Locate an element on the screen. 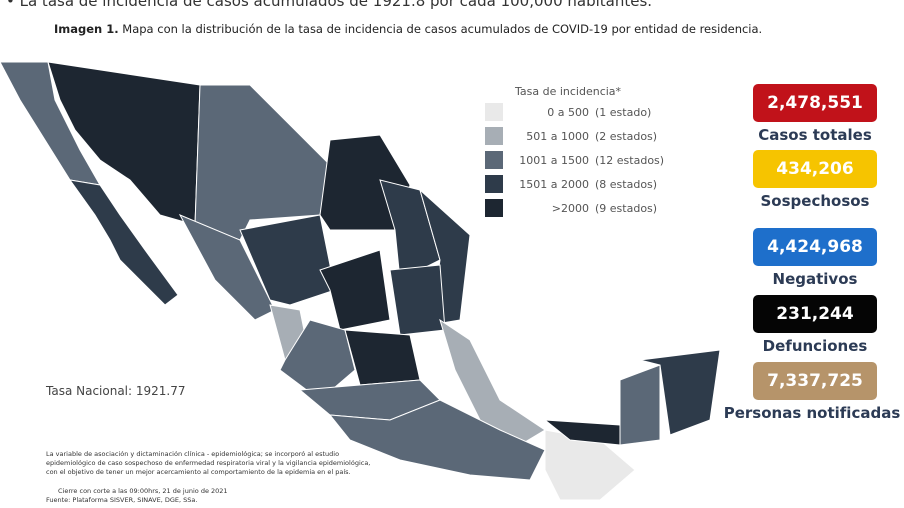  legend-count: (12 estados) is located at coordinates (630, 160).